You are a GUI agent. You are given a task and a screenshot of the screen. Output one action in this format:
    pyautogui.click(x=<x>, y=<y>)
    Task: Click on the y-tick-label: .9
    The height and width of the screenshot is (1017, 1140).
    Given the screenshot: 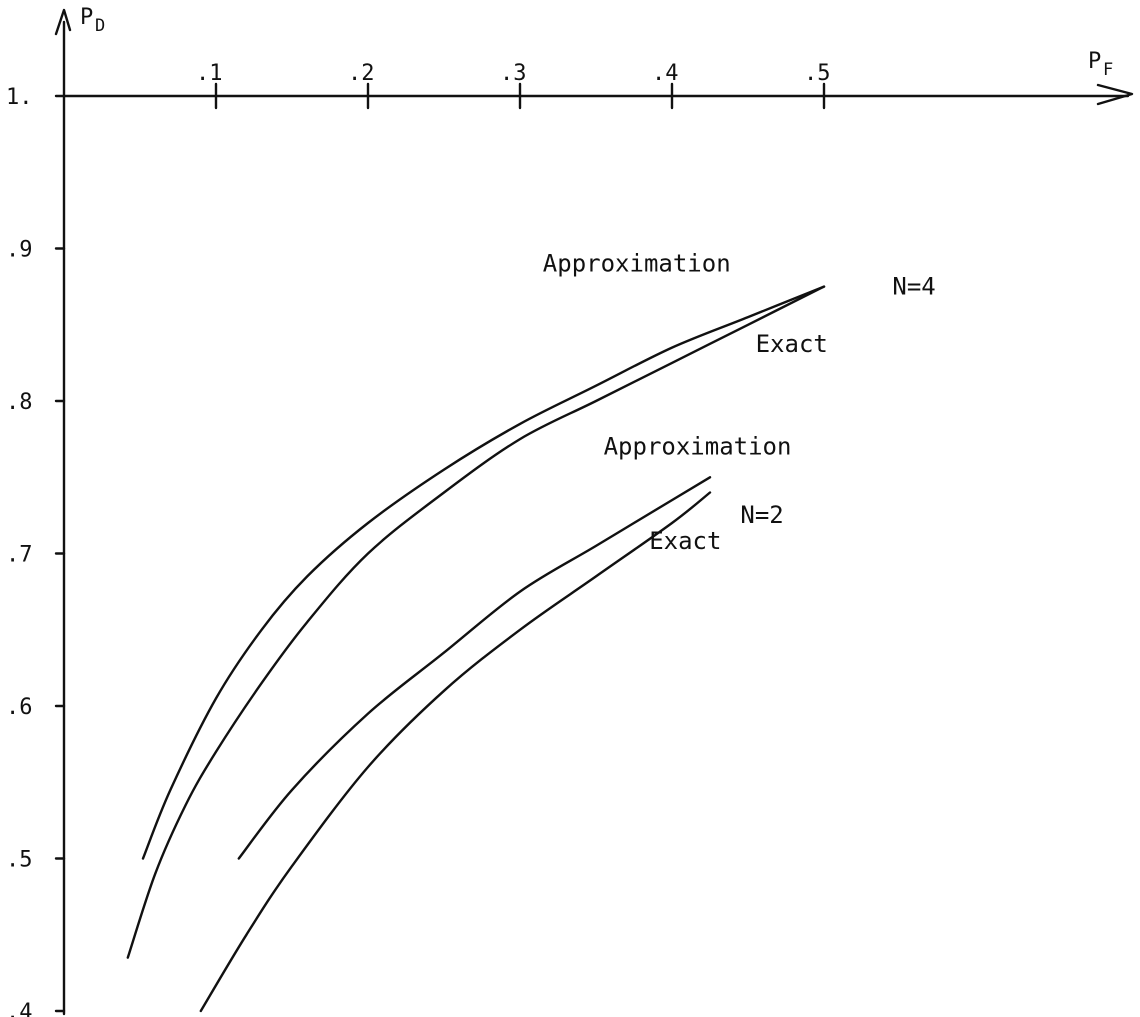 What is the action you would take?
    pyautogui.click(x=19, y=250)
    